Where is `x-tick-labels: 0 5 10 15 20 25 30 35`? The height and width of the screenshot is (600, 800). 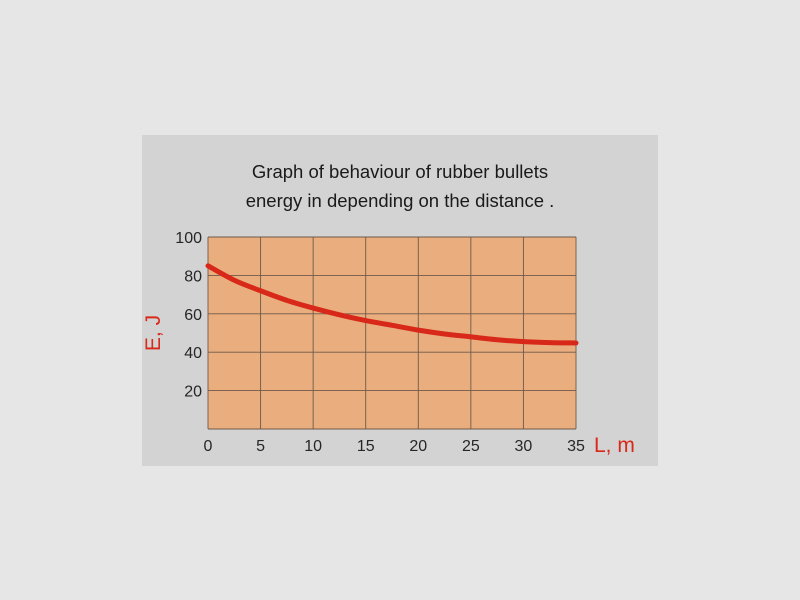 x-tick-labels: 0 5 10 15 20 25 30 35 is located at coordinates (394, 446).